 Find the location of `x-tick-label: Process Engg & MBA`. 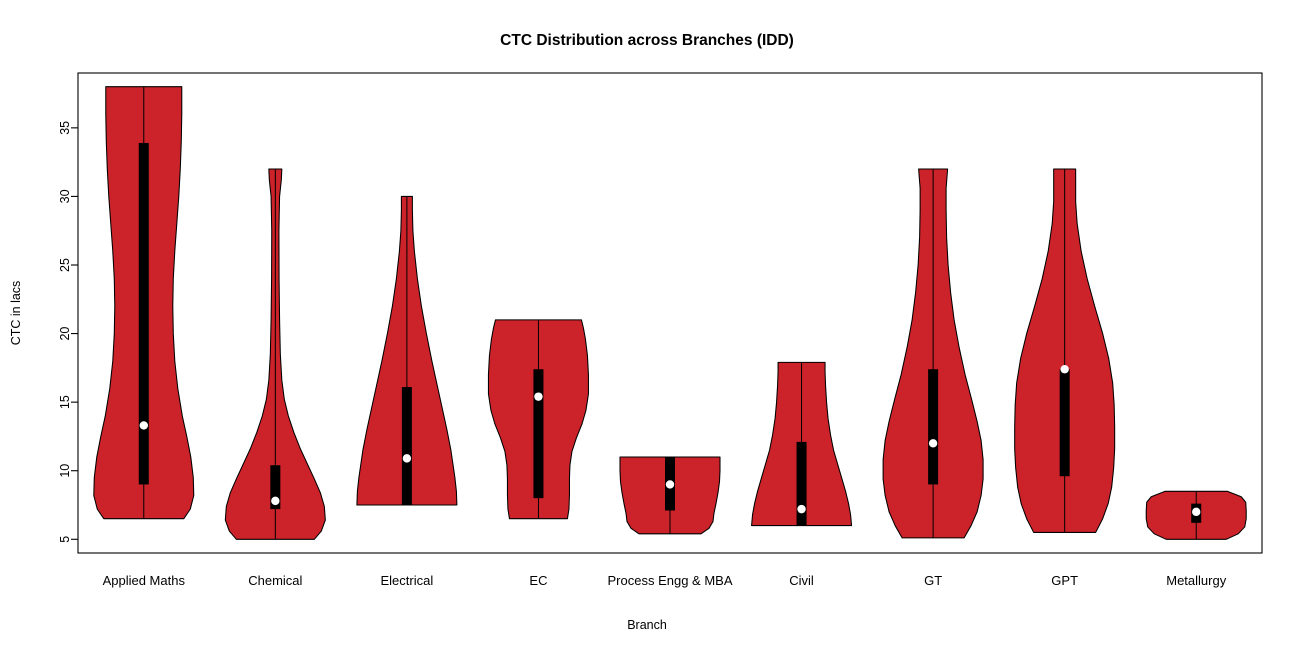

x-tick-label: Process Engg & MBA is located at coordinates (670, 580).